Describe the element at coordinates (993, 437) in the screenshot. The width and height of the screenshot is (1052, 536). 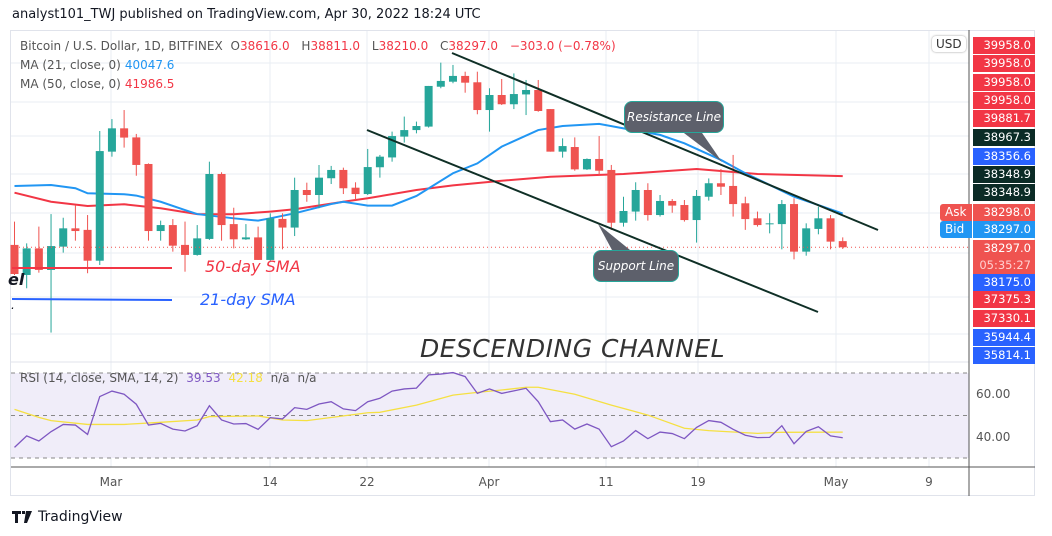
I see `rsi-axis-40: 40.00` at that location.